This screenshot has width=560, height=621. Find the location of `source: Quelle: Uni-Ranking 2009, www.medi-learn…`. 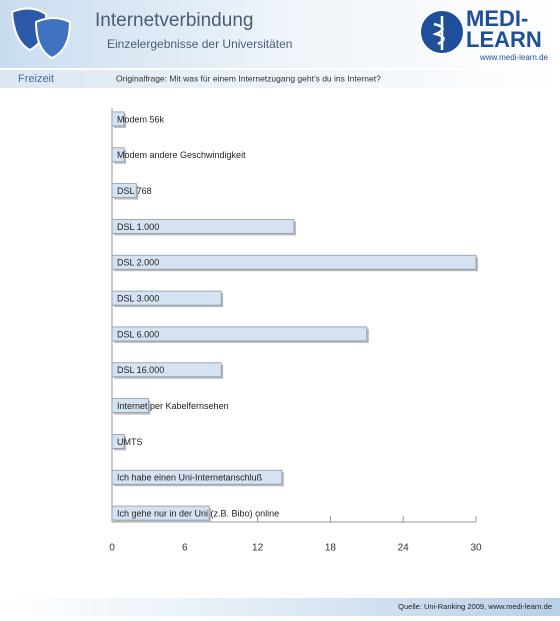

source: Quelle: Uni-Ranking 2009, www.medi-learn… is located at coordinates (475, 606).